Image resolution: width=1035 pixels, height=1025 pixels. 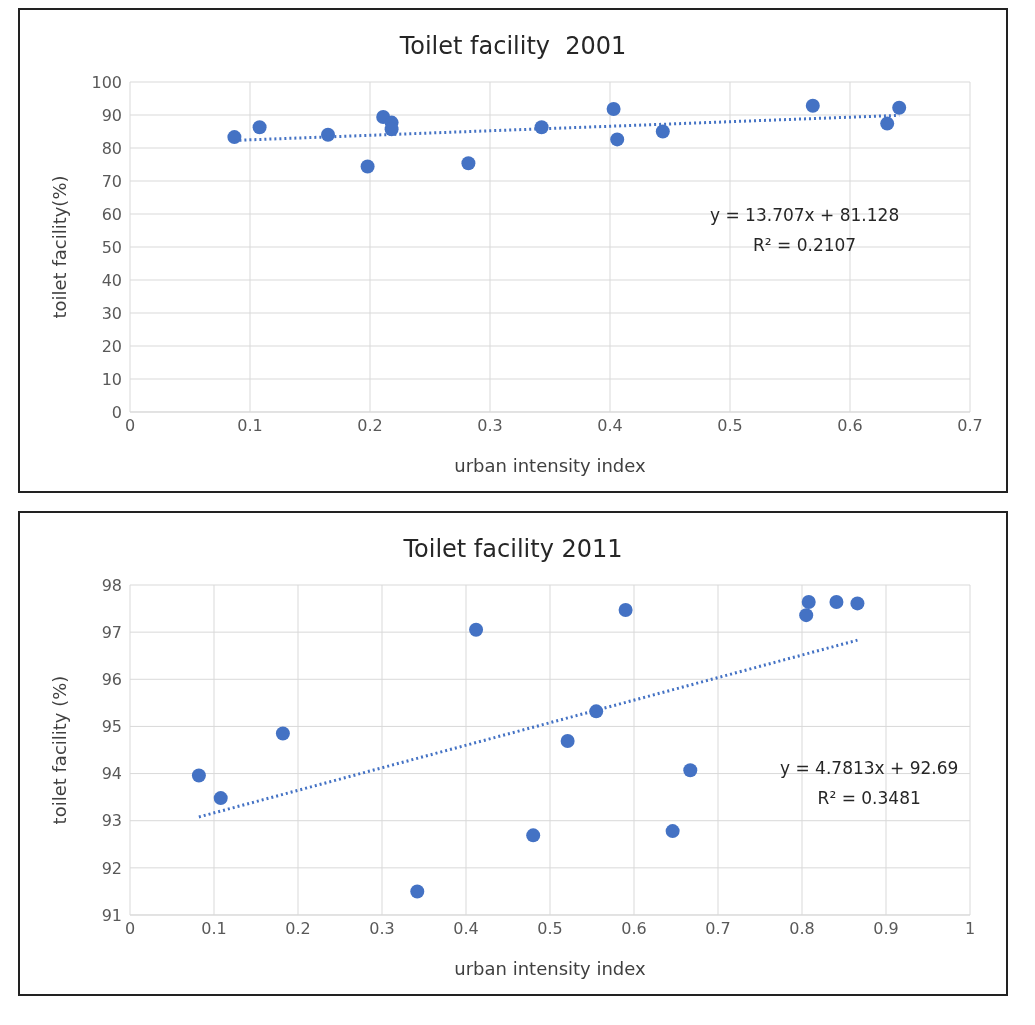 What do you see at coordinates (805, 245) in the screenshot?
I see `annotation: R² = 0.2107` at bounding box center [805, 245].